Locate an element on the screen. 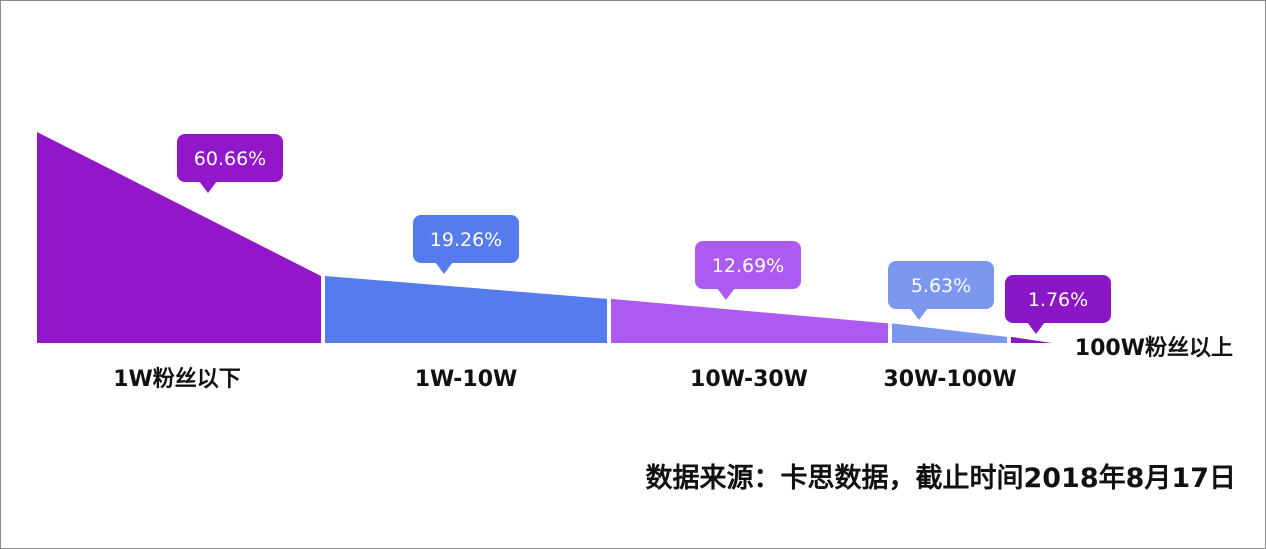  value-label: 12.69% is located at coordinates (748, 266).